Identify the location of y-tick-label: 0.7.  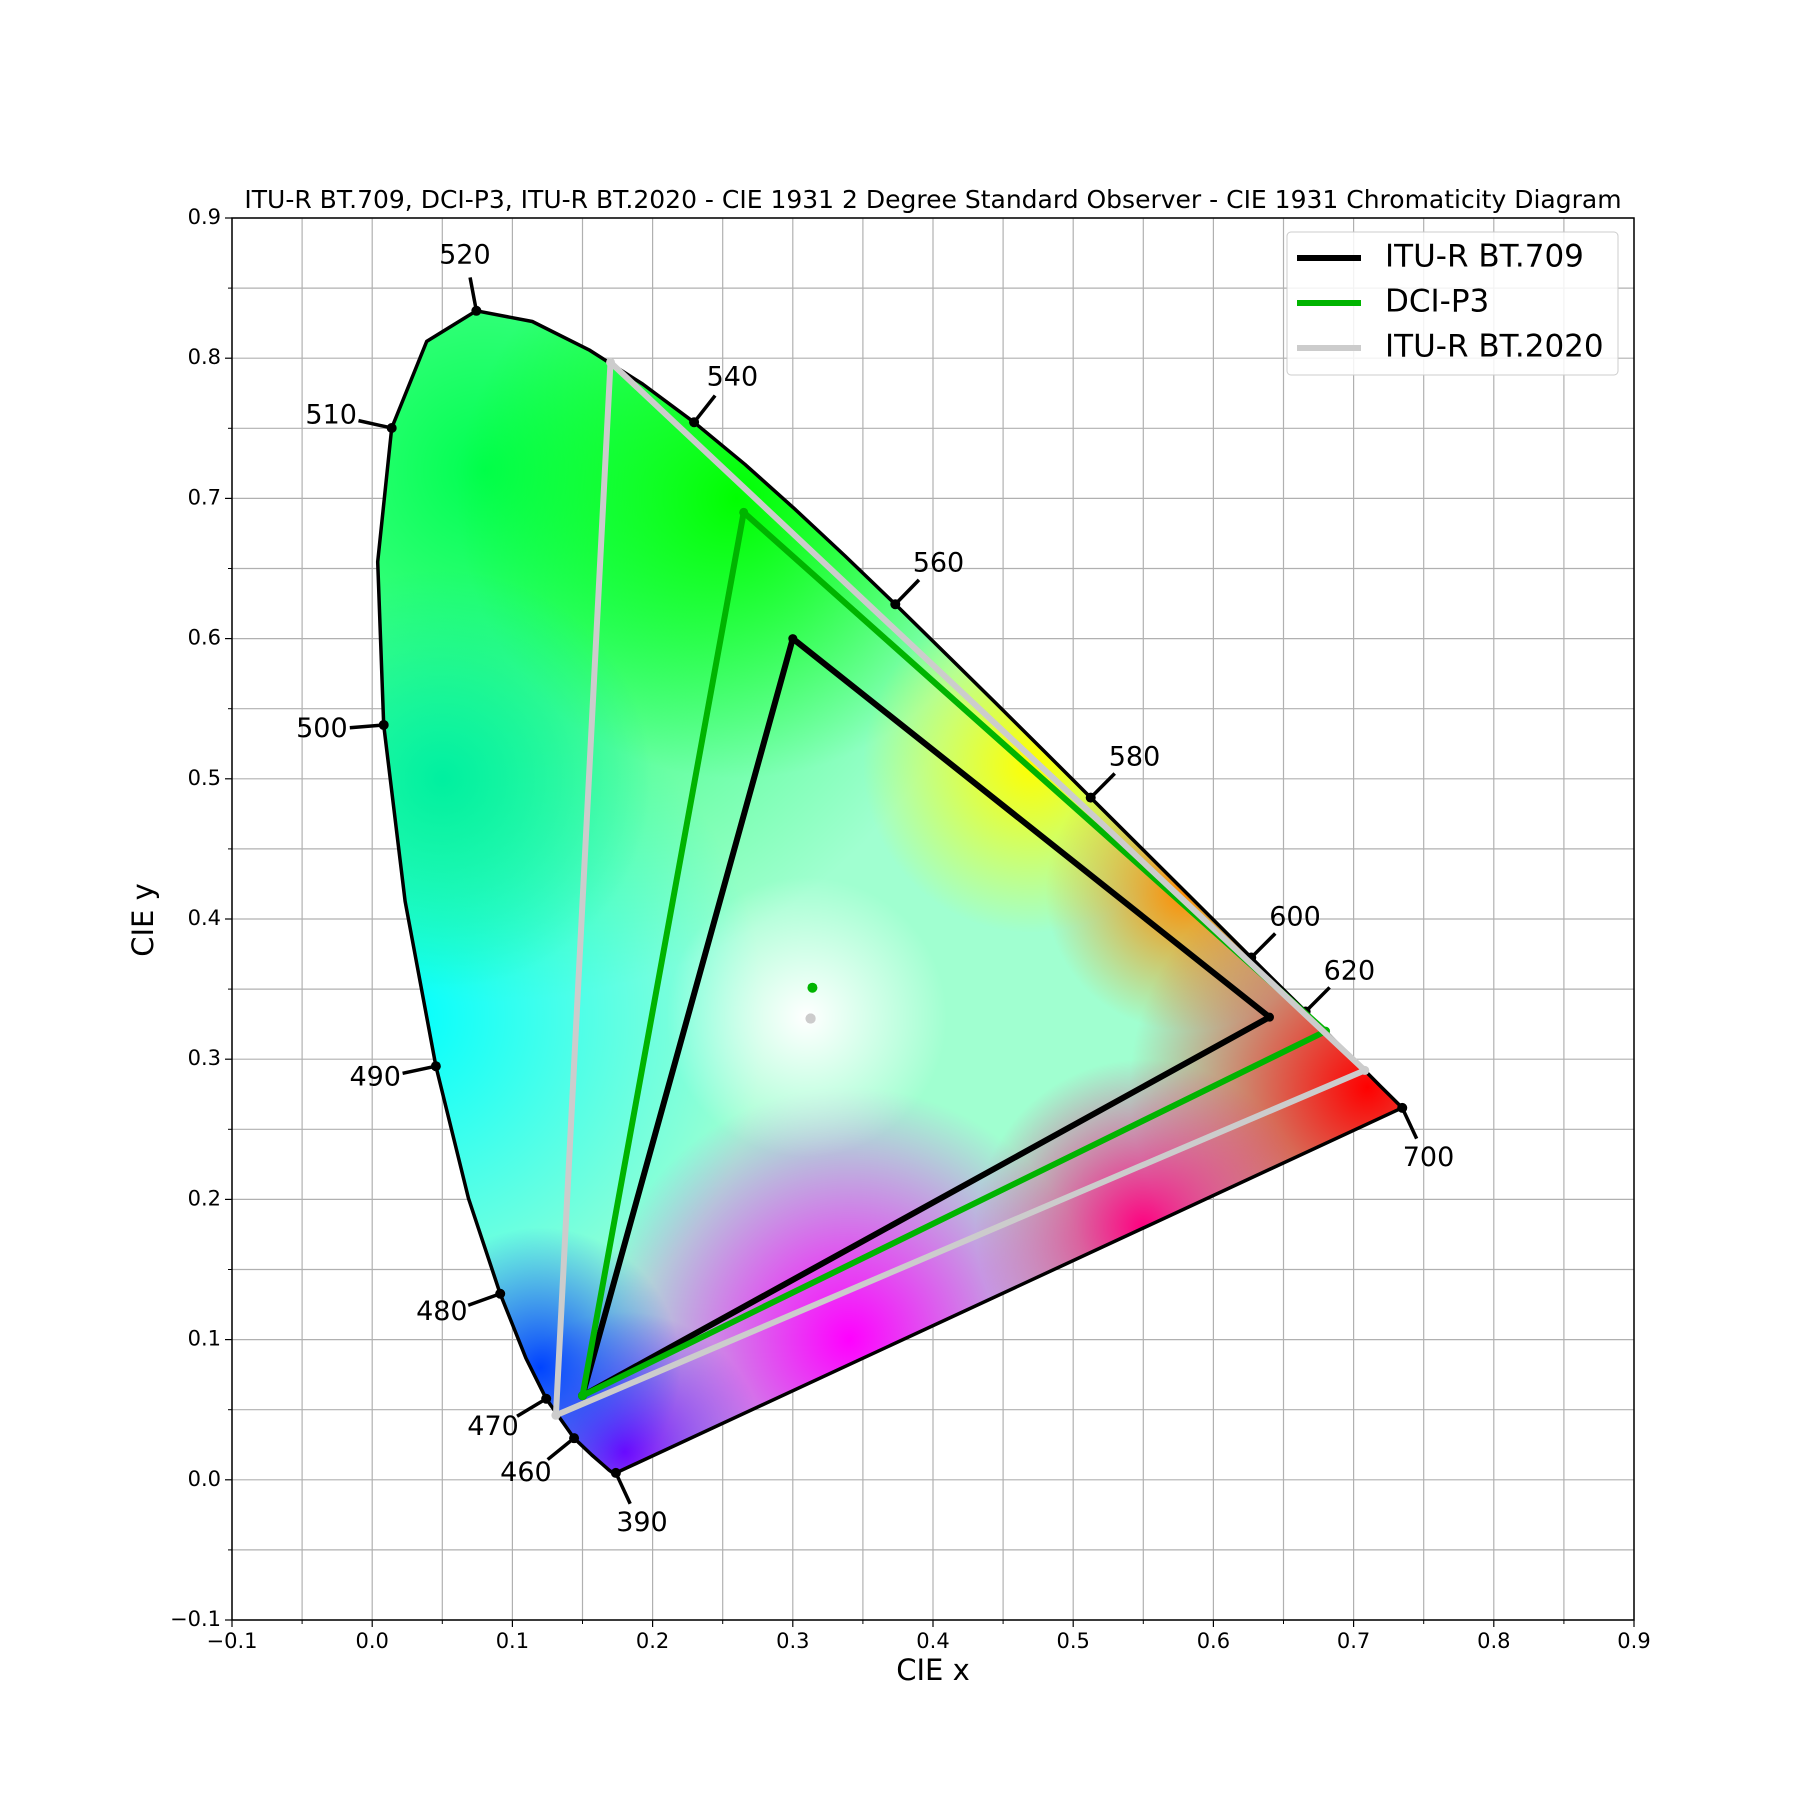
(204, 497).